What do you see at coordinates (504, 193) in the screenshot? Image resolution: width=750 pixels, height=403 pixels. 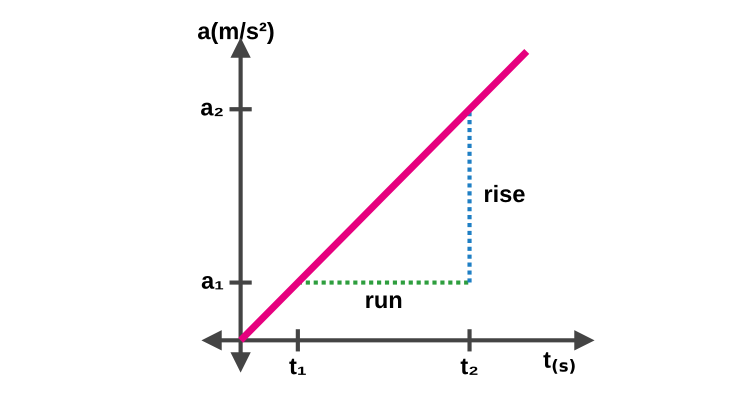 I see `series-label: rise` at bounding box center [504, 193].